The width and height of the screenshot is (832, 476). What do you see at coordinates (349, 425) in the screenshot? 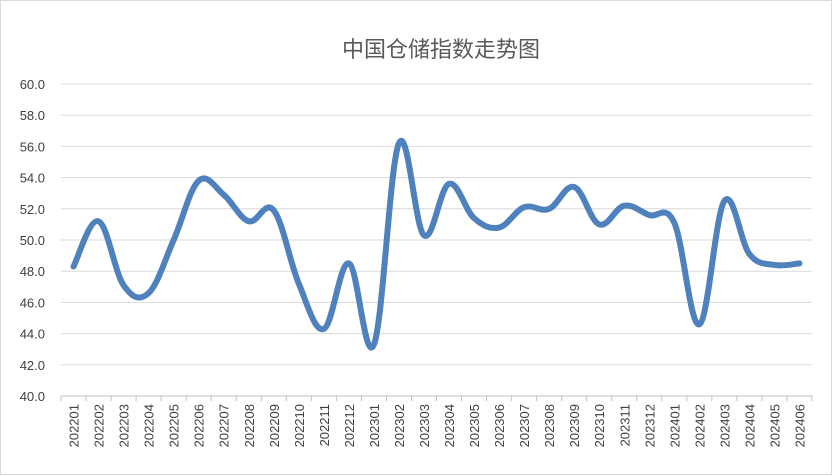
I see `x-tick-label: 202212` at bounding box center [349, 425].